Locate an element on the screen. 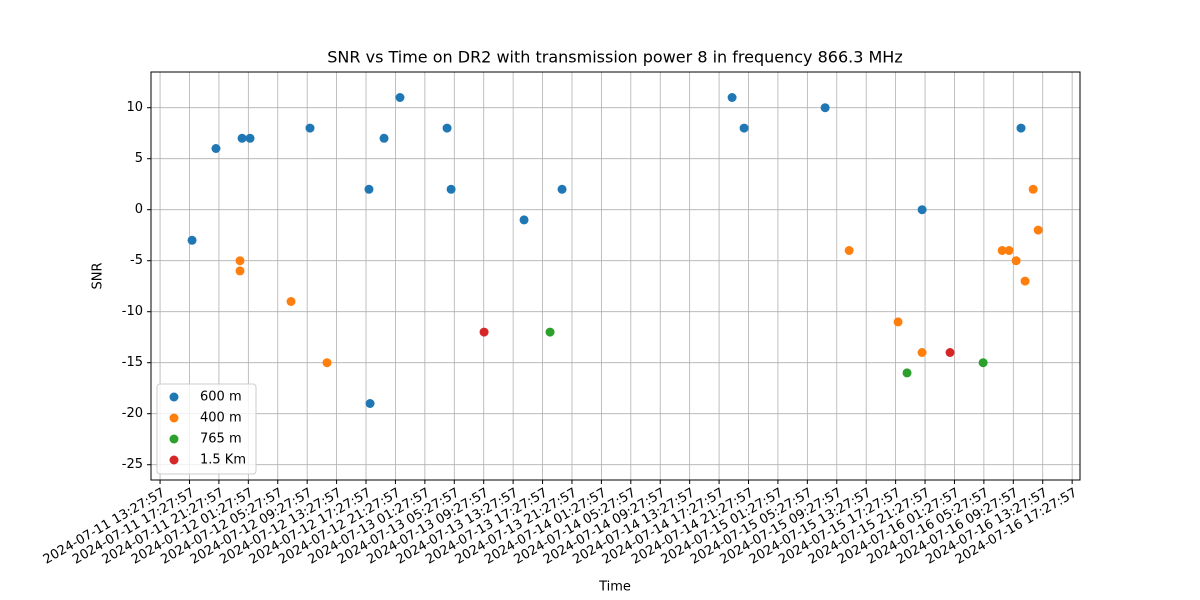 The height and width of the screenshot is (600, 1200). y-tick-label: -25 is located at coordinates (132, 464).